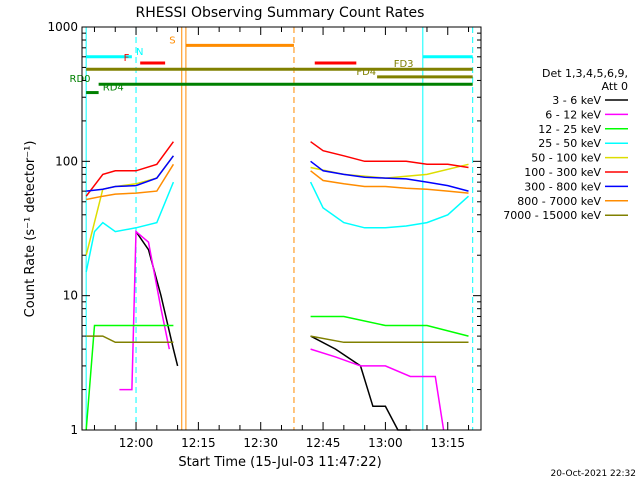 This screenshot has height=480, width=640. What do you see at coordinates (447, 443) in the screenshot?
I see `x-tick-label-1315: 13:15` at bounding box center [447, 443].